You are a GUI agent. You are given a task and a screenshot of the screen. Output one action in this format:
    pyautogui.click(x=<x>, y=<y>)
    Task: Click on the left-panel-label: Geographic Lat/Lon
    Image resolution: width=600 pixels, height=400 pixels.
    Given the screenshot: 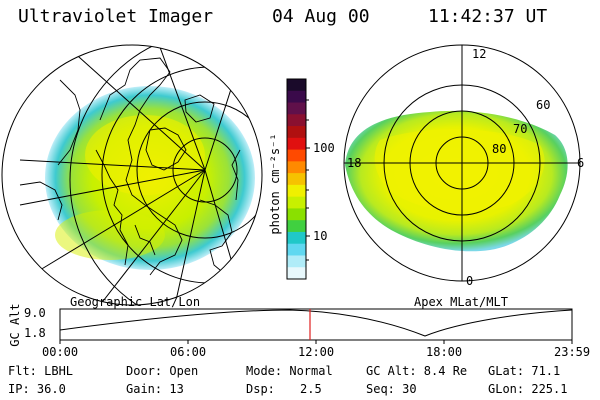 What is the action you would take?
    pyautogui.click(x=135, y=302)
    